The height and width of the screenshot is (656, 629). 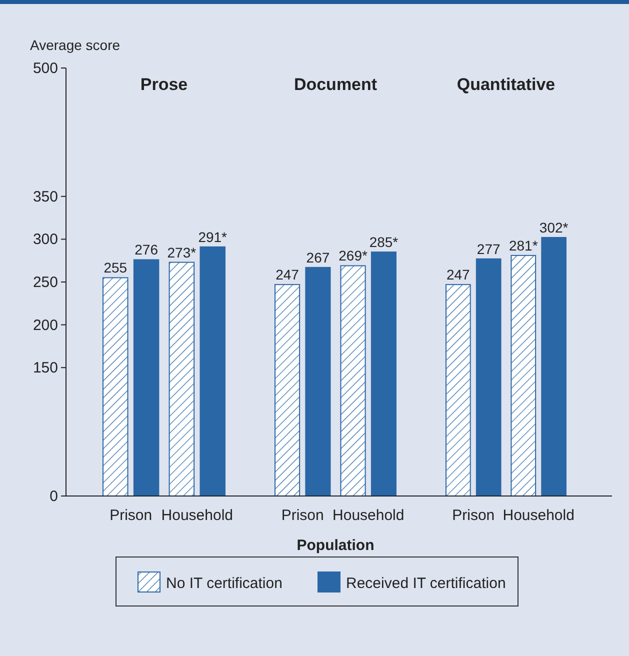 I want to click on data-label: 281*, so click(x=523, y=245).